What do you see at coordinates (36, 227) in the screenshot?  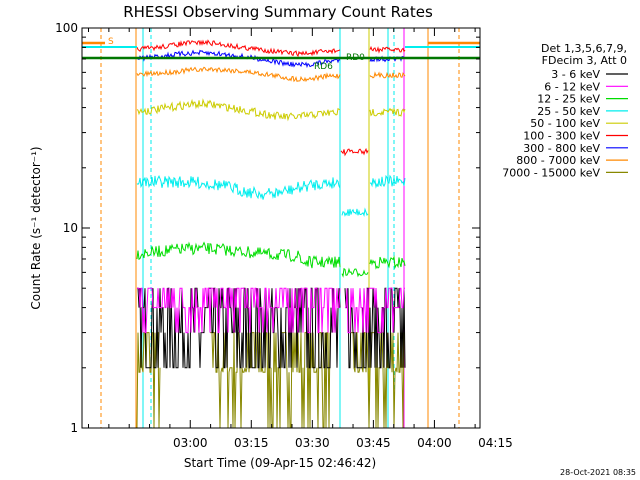 I see `y-axis-label: Count Rate (s⁻¹ detector⁻¹)` at bounding box center [36, 227].